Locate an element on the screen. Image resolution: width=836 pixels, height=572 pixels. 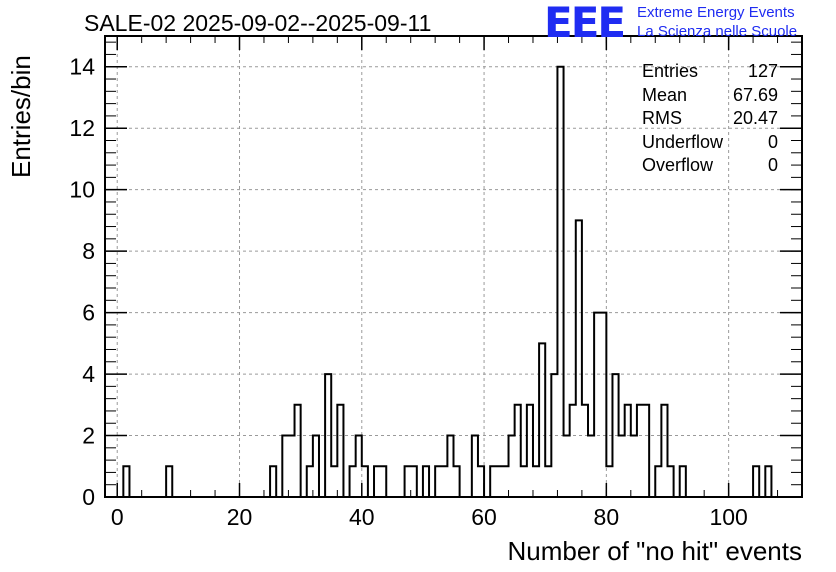
x-tick-label: 20 is located at coordinates (240, 517).